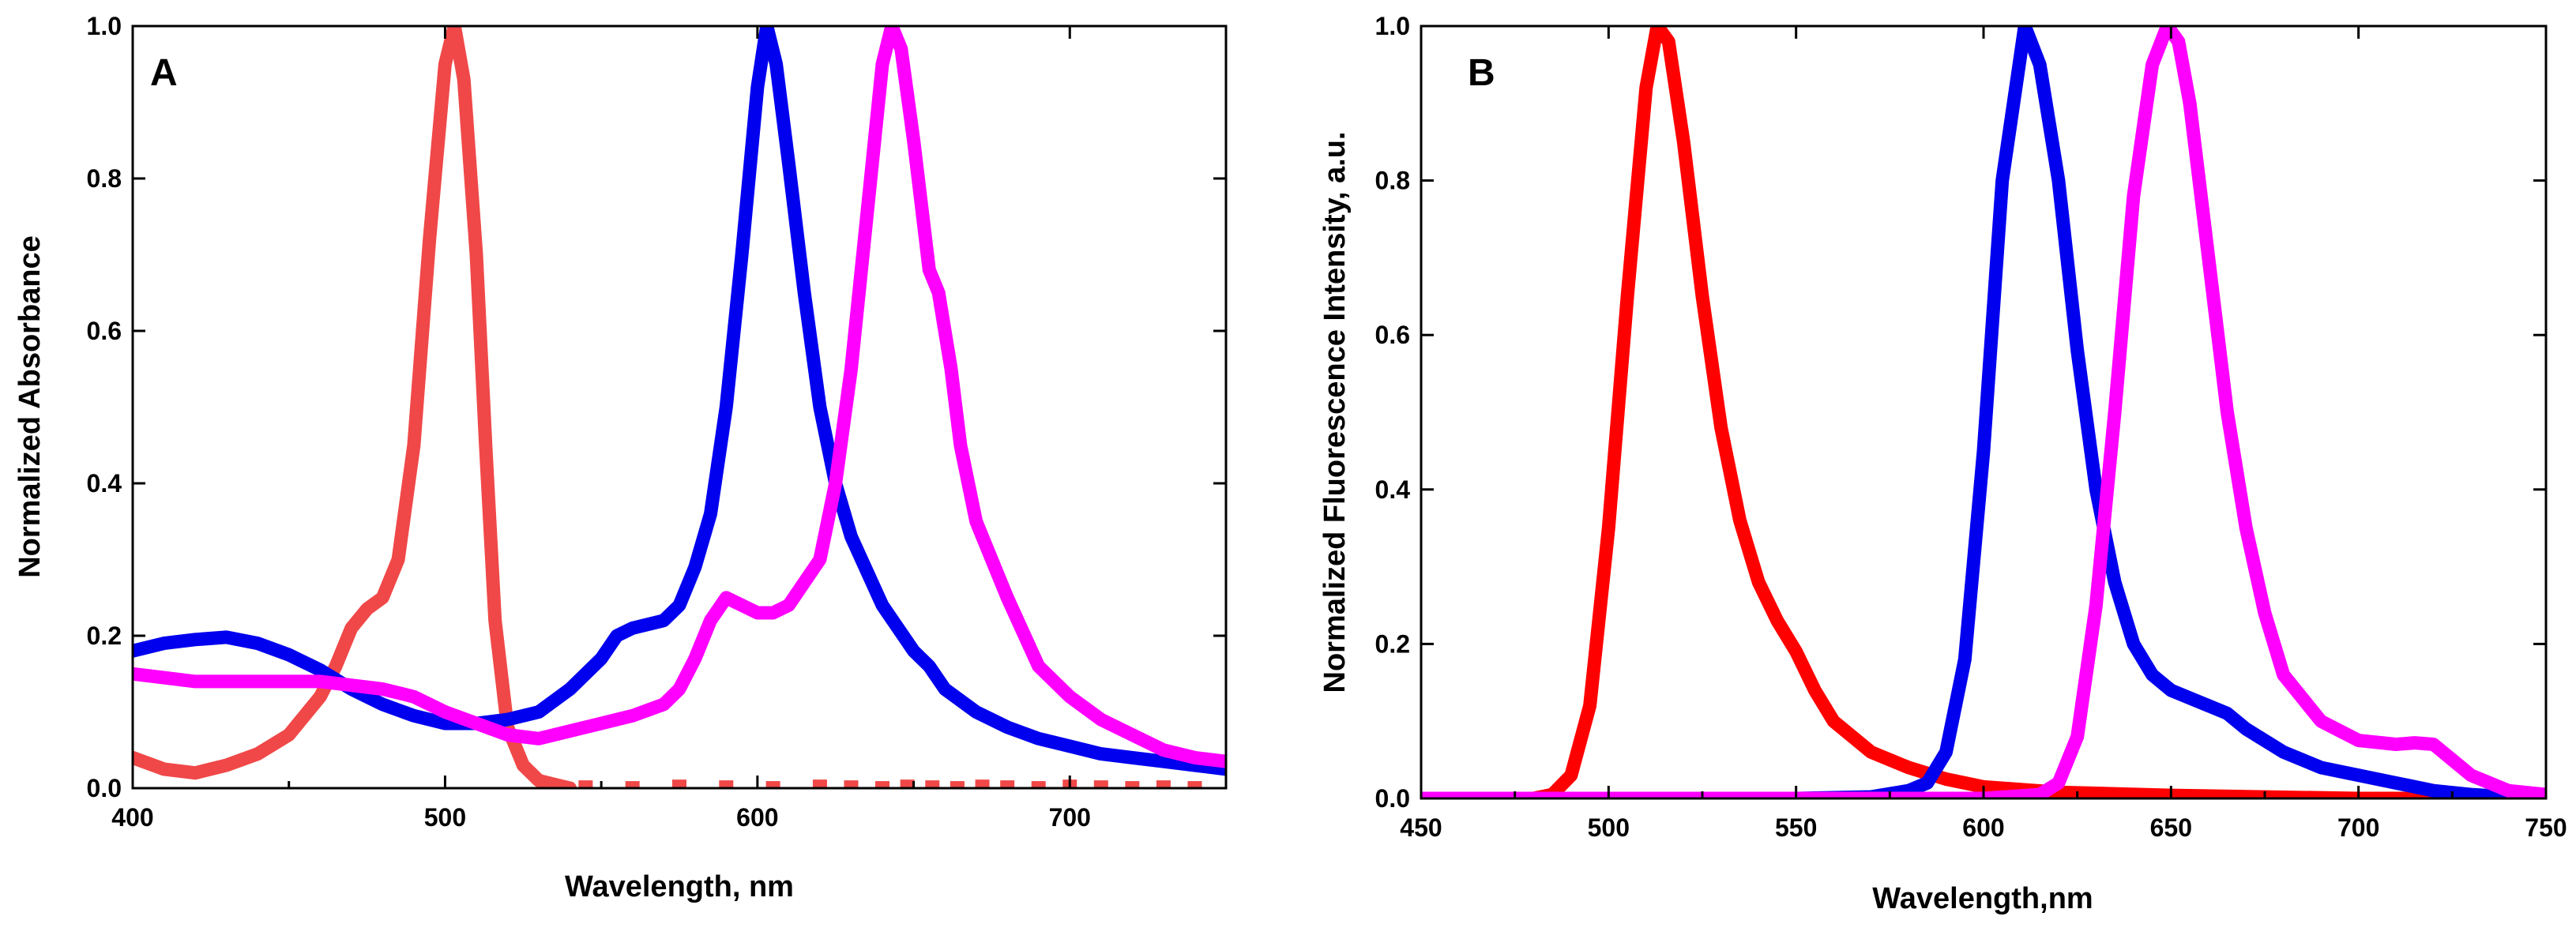 The image size is (2576, 939). Describe the element at coordinates (1481, 73) in the screenshot. I see `panel-b-label: B` at that location.